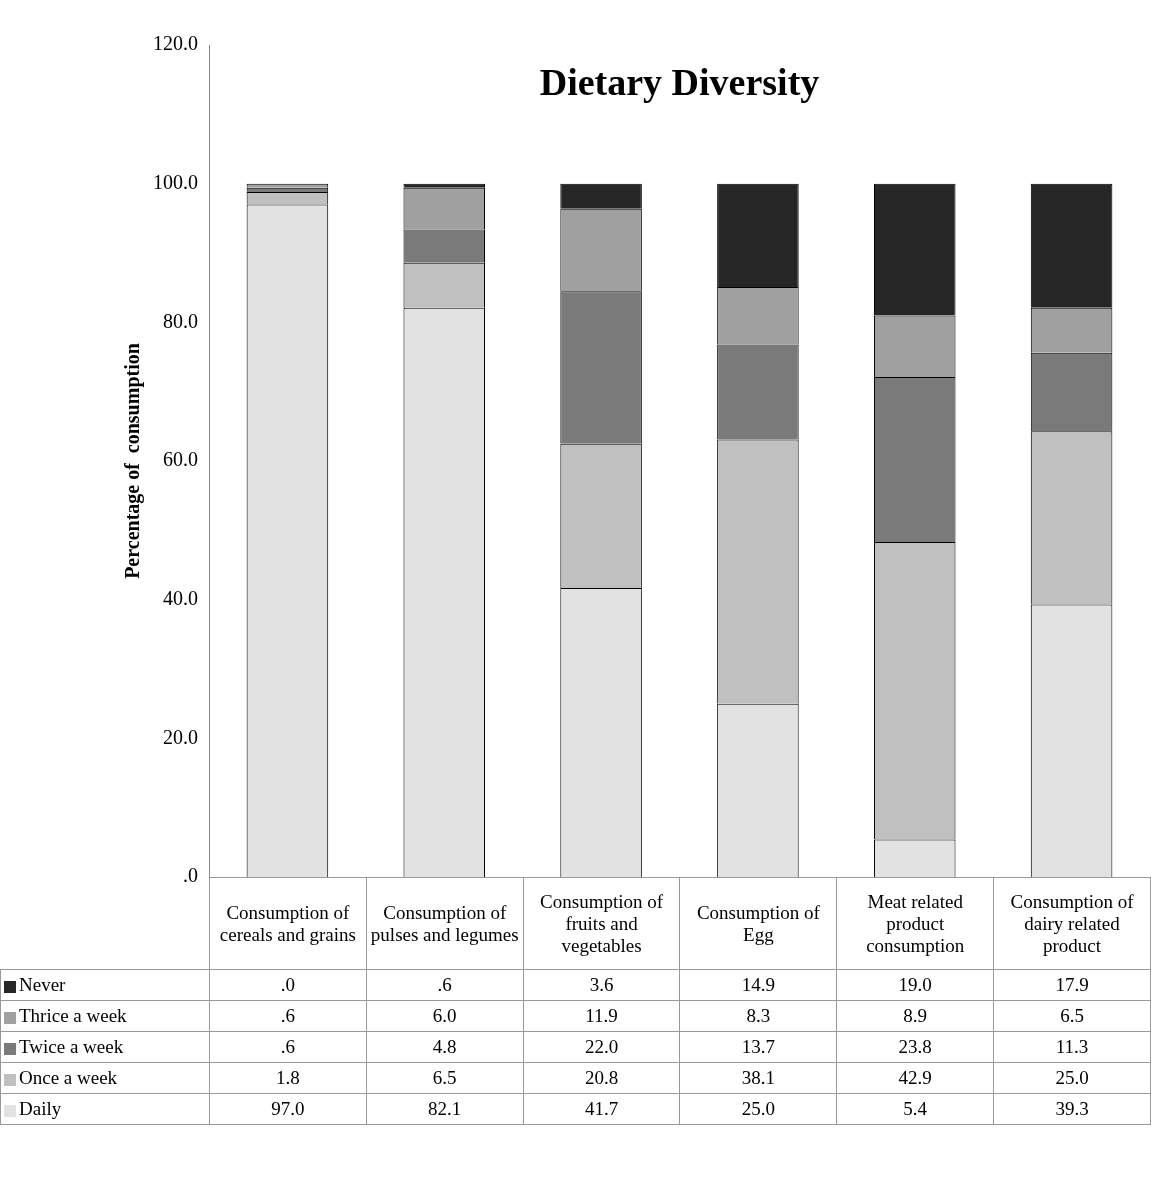 The image size is (1151, 1199). I want to click on data-label: 42.9, so click(915, 1078).